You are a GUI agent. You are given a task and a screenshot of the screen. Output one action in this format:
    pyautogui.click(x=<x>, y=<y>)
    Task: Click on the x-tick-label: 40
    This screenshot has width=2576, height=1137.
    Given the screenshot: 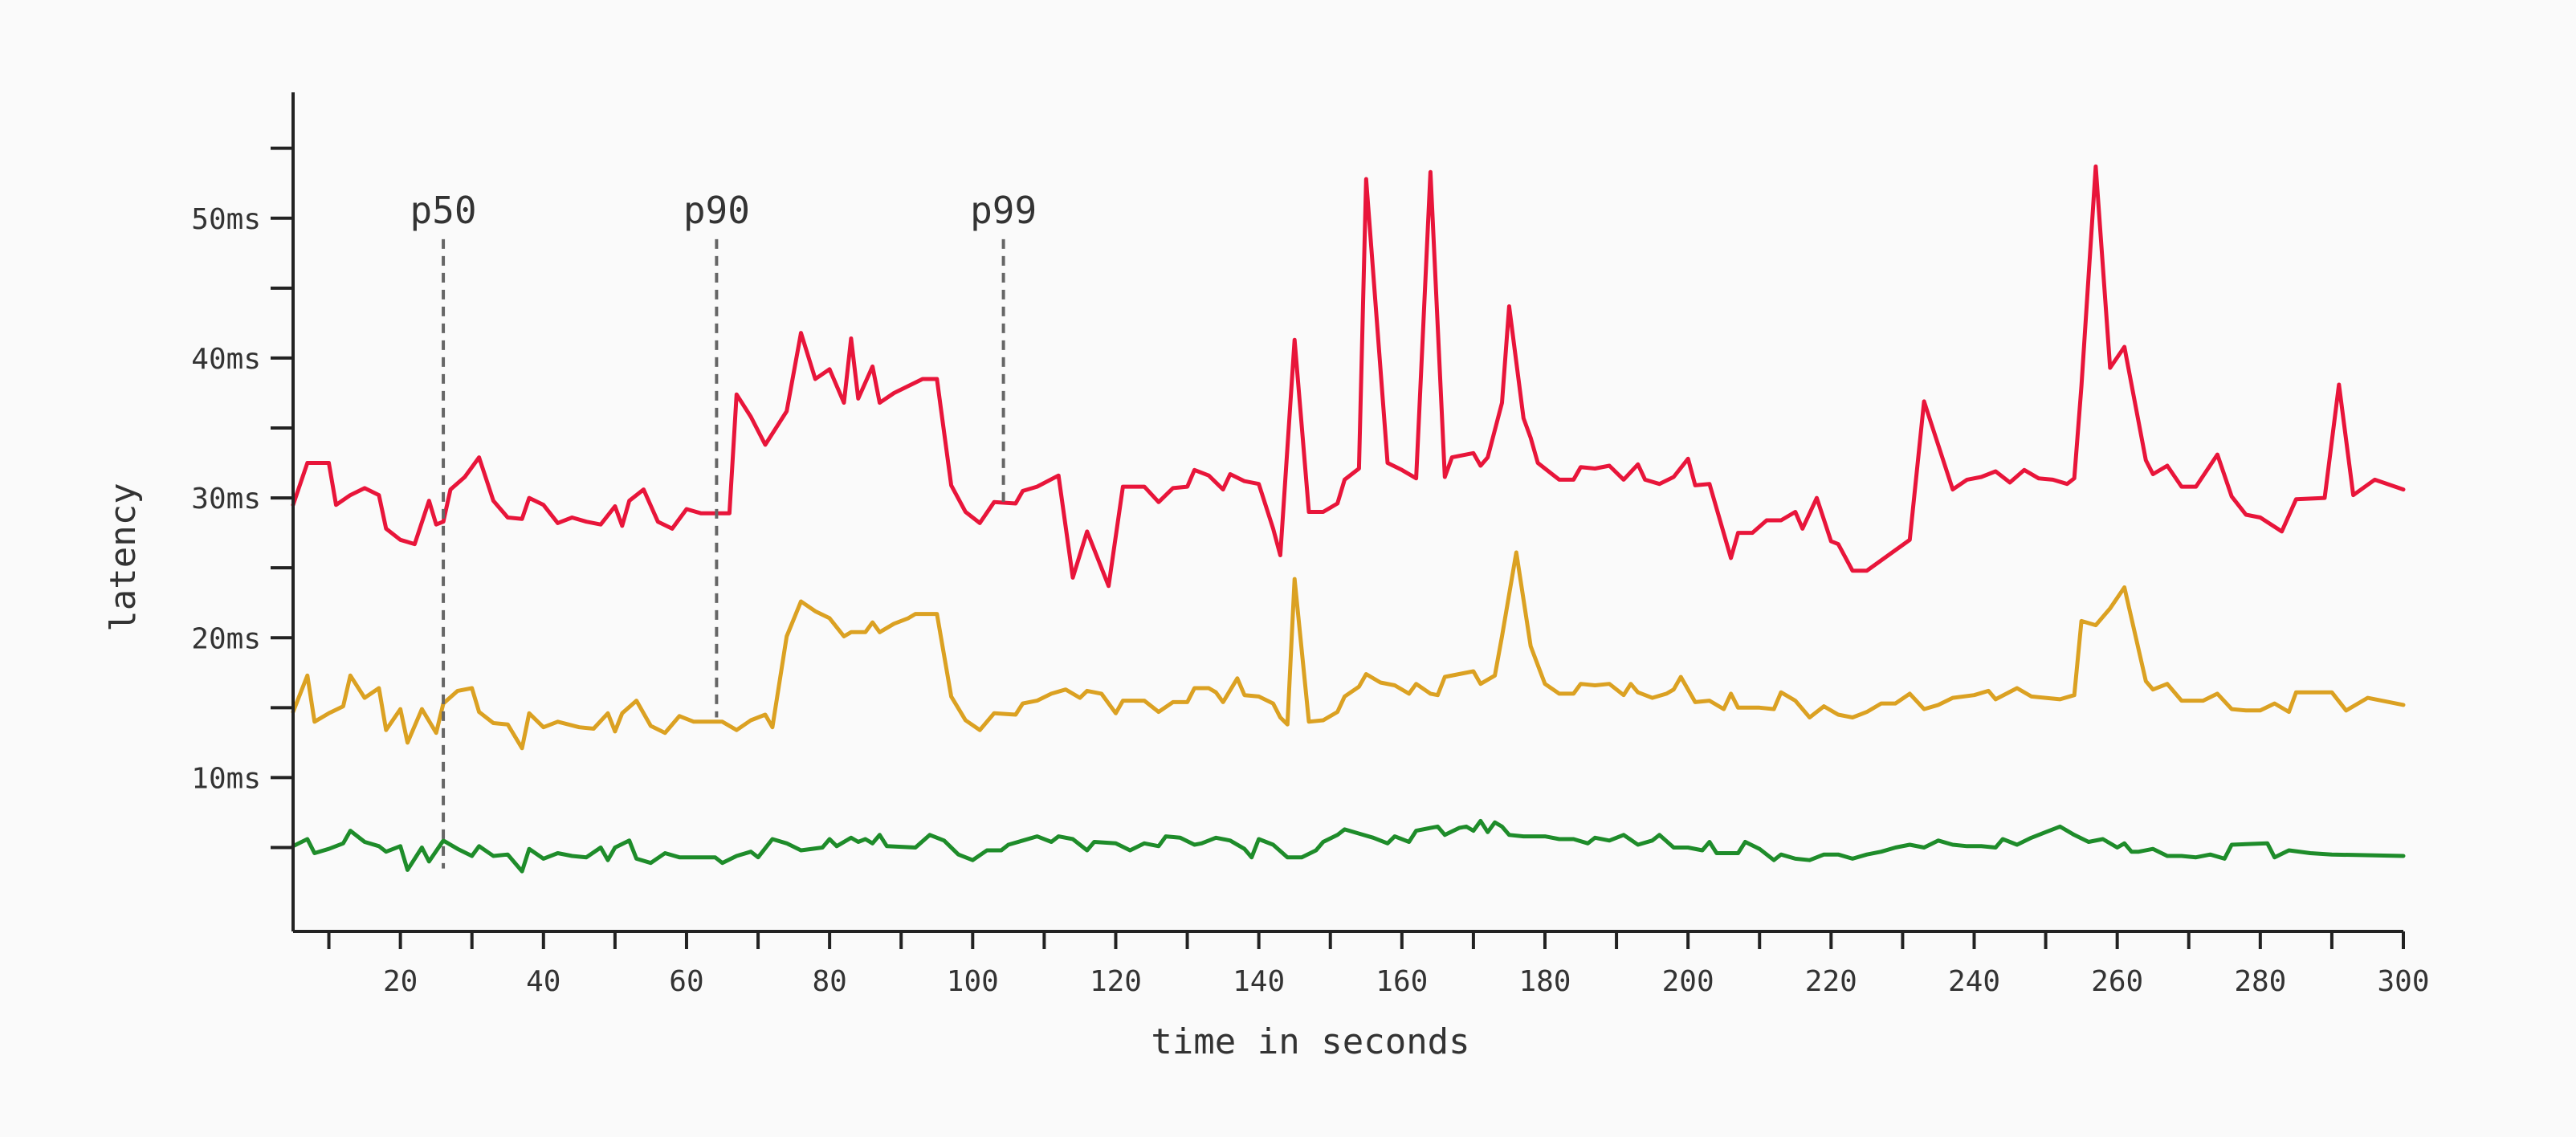 What is the action you would take?
    pyautogui.click(x=543, y=981)
    